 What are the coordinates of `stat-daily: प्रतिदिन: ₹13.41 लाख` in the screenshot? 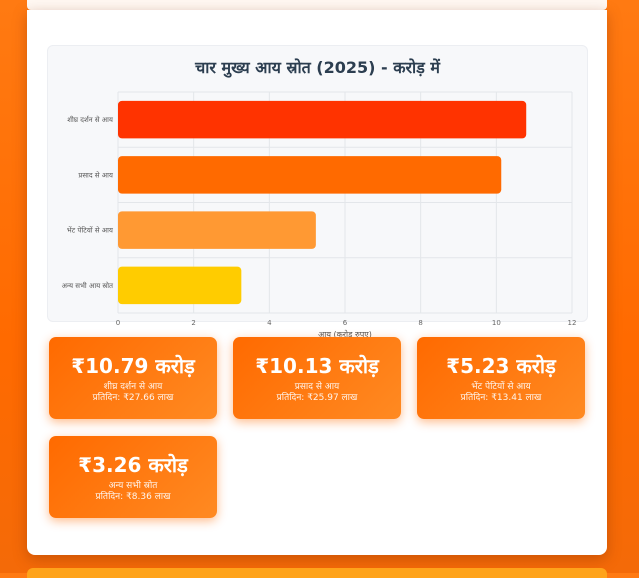 It's located at (501, 398).